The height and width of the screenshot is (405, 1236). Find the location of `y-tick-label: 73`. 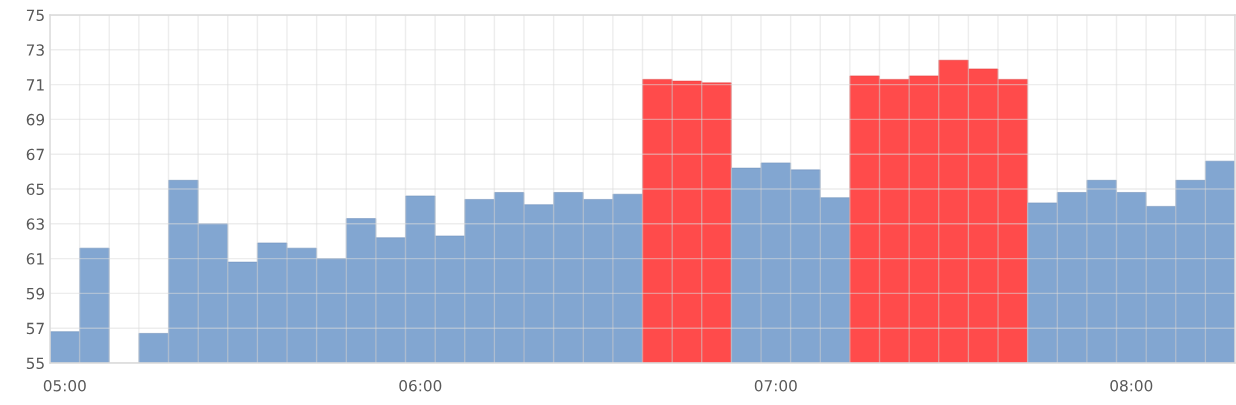

y-tick-label: 73 is located at coordinates (35, 50).